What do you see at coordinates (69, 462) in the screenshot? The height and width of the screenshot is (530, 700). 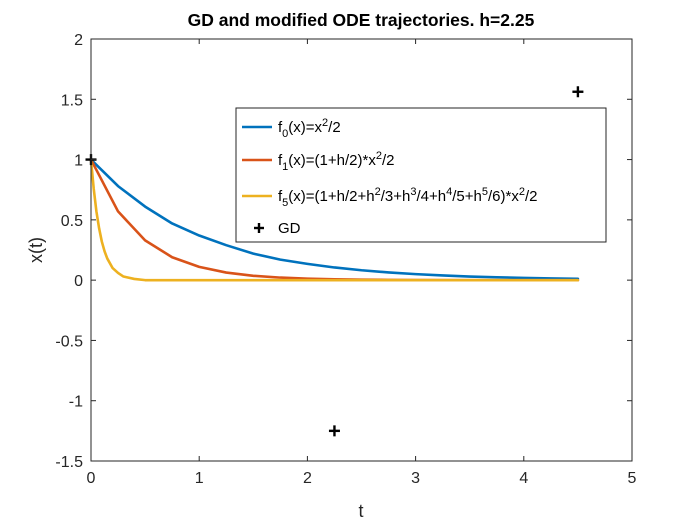 I see `y-tick-label: -1.5` at bounding box center [69, 462].